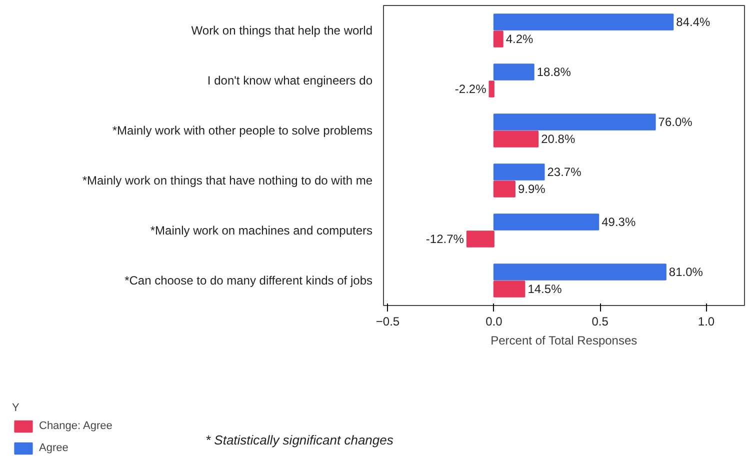 The height and width of the screenshot is (457, 746). What do you see at coordinates (600, 321) in the screenshot?
I see `x-tick-label: 0.5` at bounding box center [600, 321].